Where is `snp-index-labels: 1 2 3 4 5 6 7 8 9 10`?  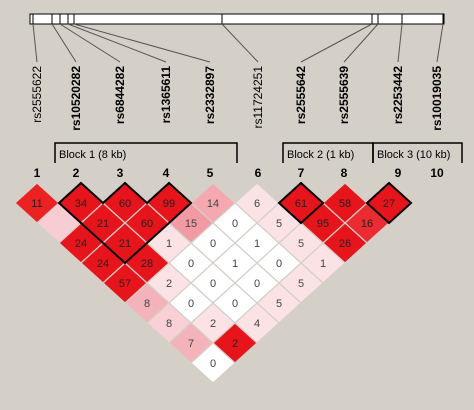 snp-index-labels: 1 2 3 4 5 6 7 8 9 10 is located at coordinates (239, 173).